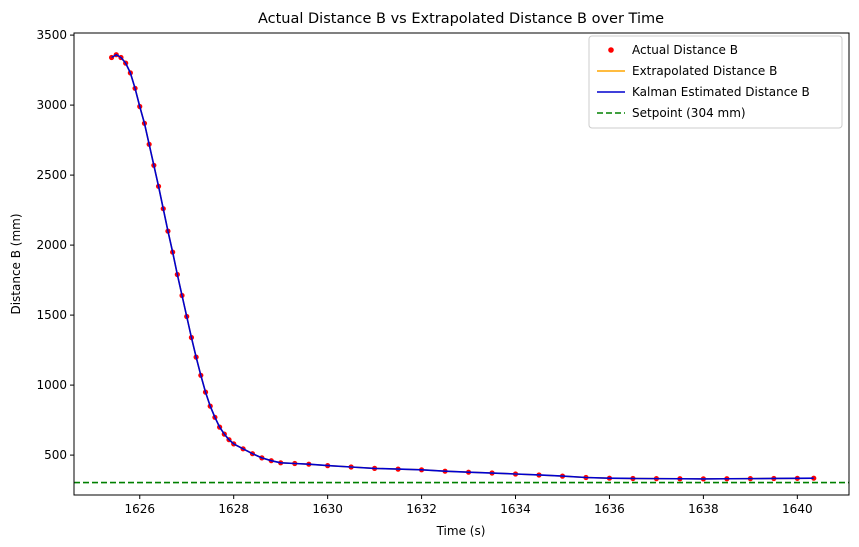  What do you see at coordinates (51, 35) in the screenshot?
I see `y-tick-label: 3500` at bounding box center [51, 35].